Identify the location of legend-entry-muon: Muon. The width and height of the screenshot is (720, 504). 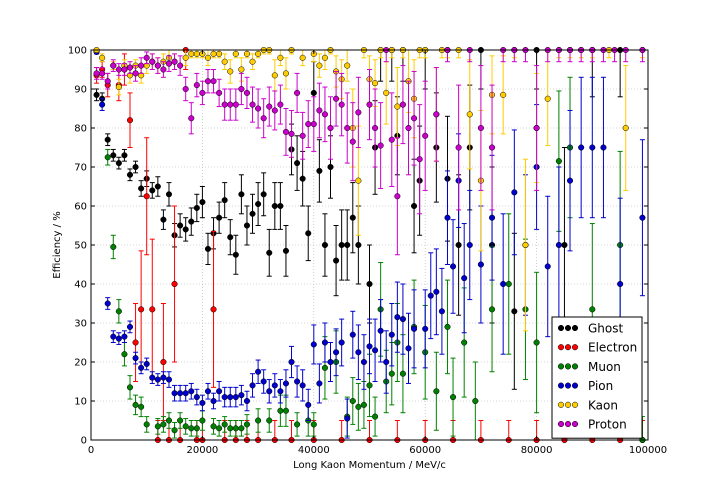
(589, 367).